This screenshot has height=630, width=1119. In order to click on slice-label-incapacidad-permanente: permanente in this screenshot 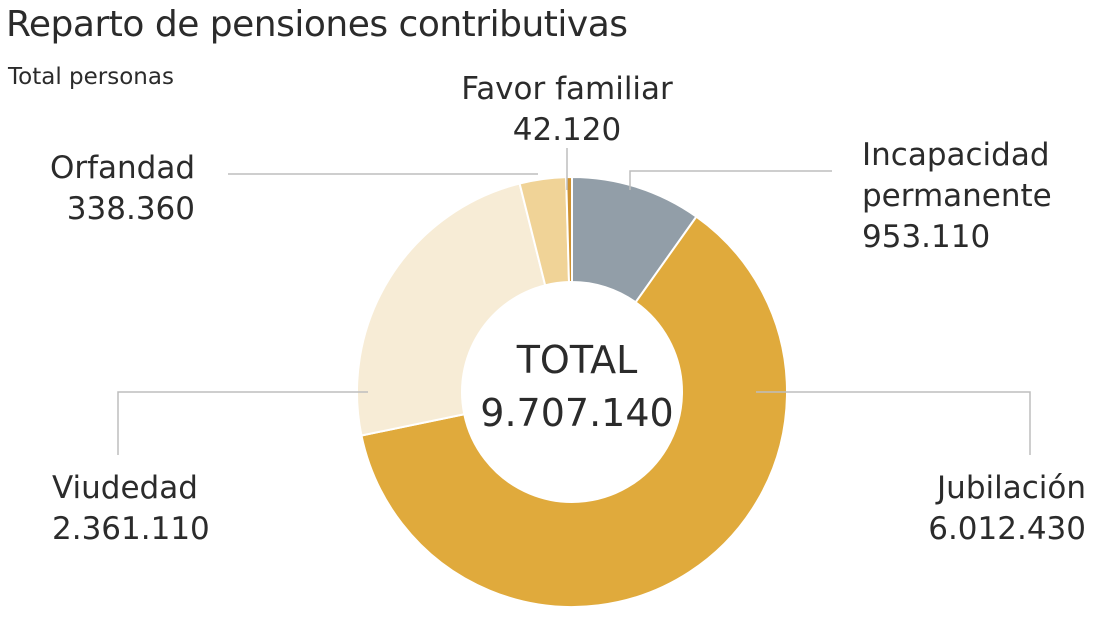, I will do `click(957, 196)`.